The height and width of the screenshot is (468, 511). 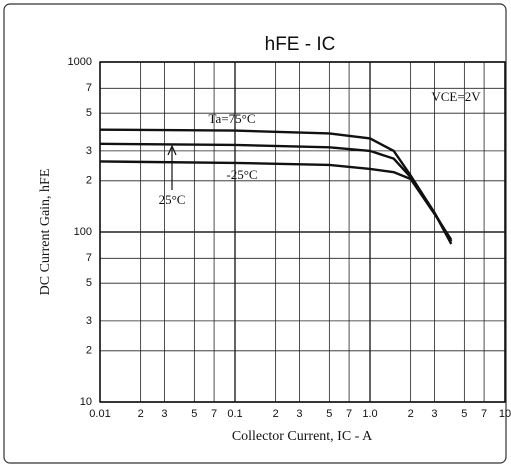 I want to click on annotation: -25°C, so click(x=241, y=174).